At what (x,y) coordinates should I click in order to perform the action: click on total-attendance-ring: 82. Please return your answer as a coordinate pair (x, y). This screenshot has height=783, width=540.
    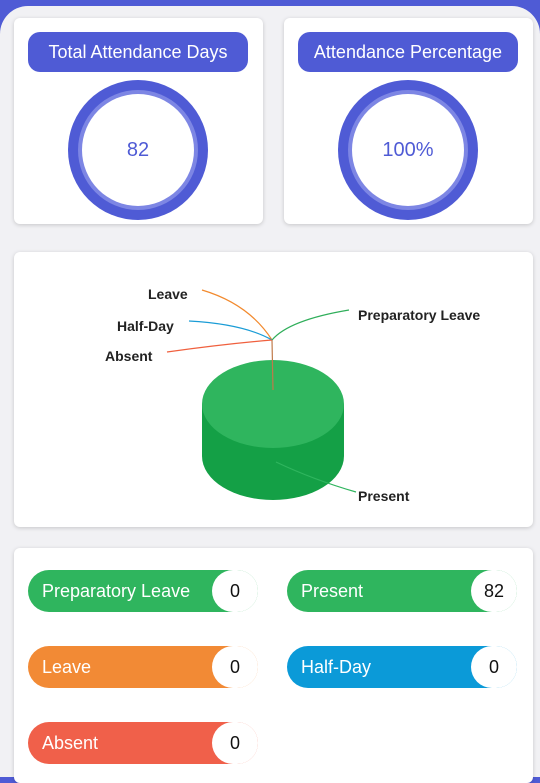
    Looking at the image, I should click on (138, 150).